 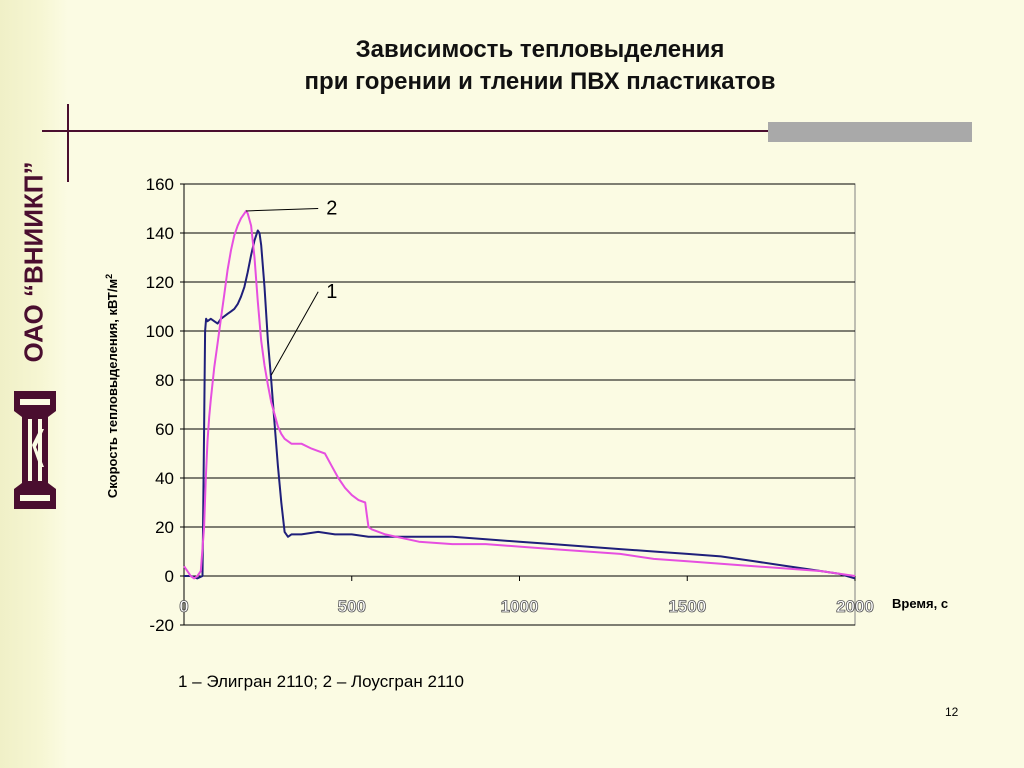 What do you see at coordinates (35, 450) in the screenshot?
I see `vniikp-logo-icon` at bounding box center [35, 450].